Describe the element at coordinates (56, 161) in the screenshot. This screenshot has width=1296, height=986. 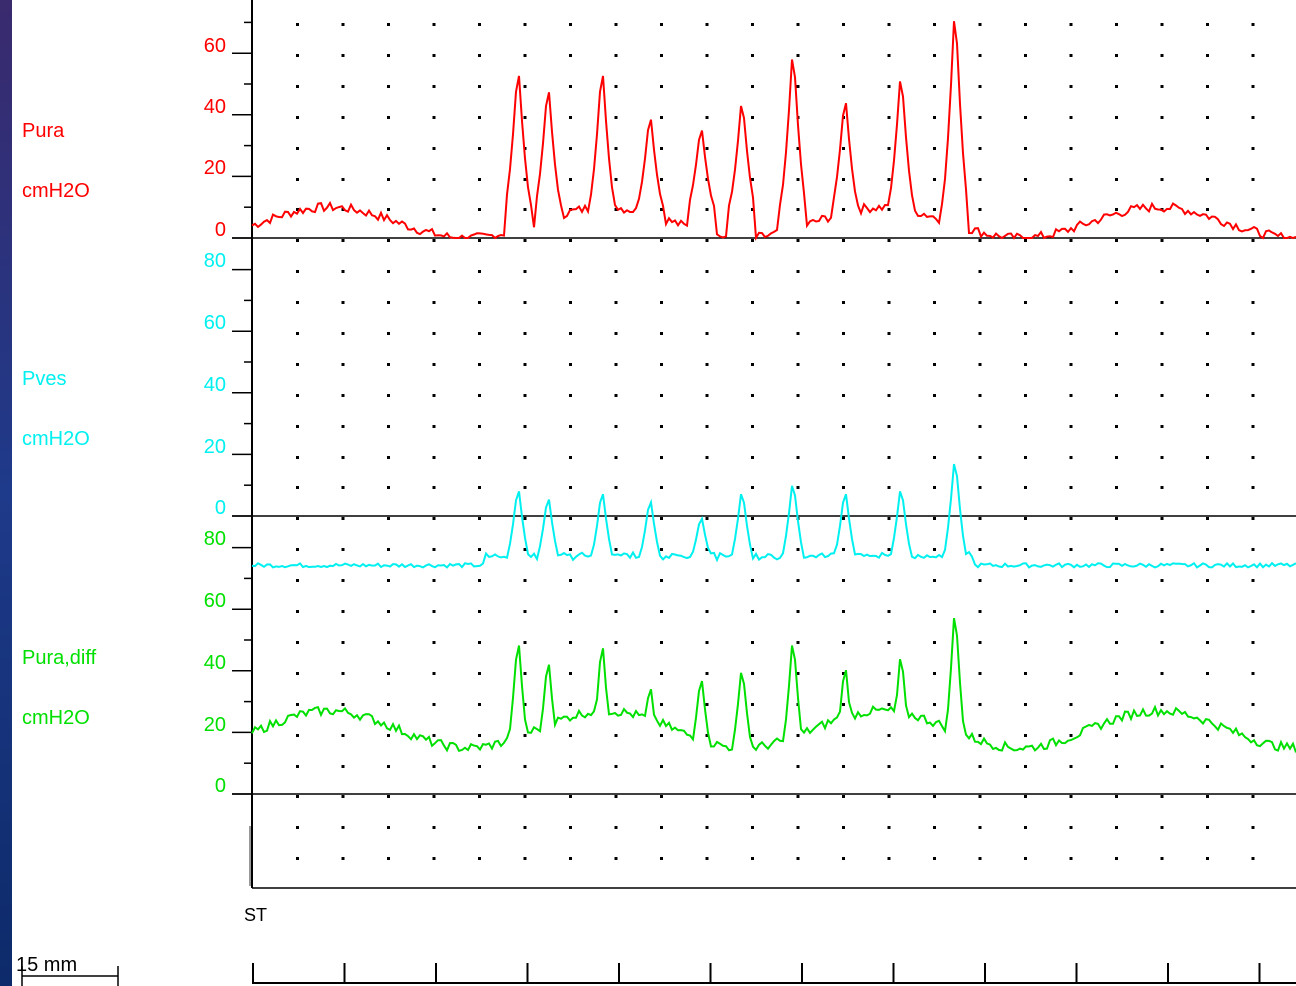
I see `pura-channel-label: Pura cmH2O` at that location.